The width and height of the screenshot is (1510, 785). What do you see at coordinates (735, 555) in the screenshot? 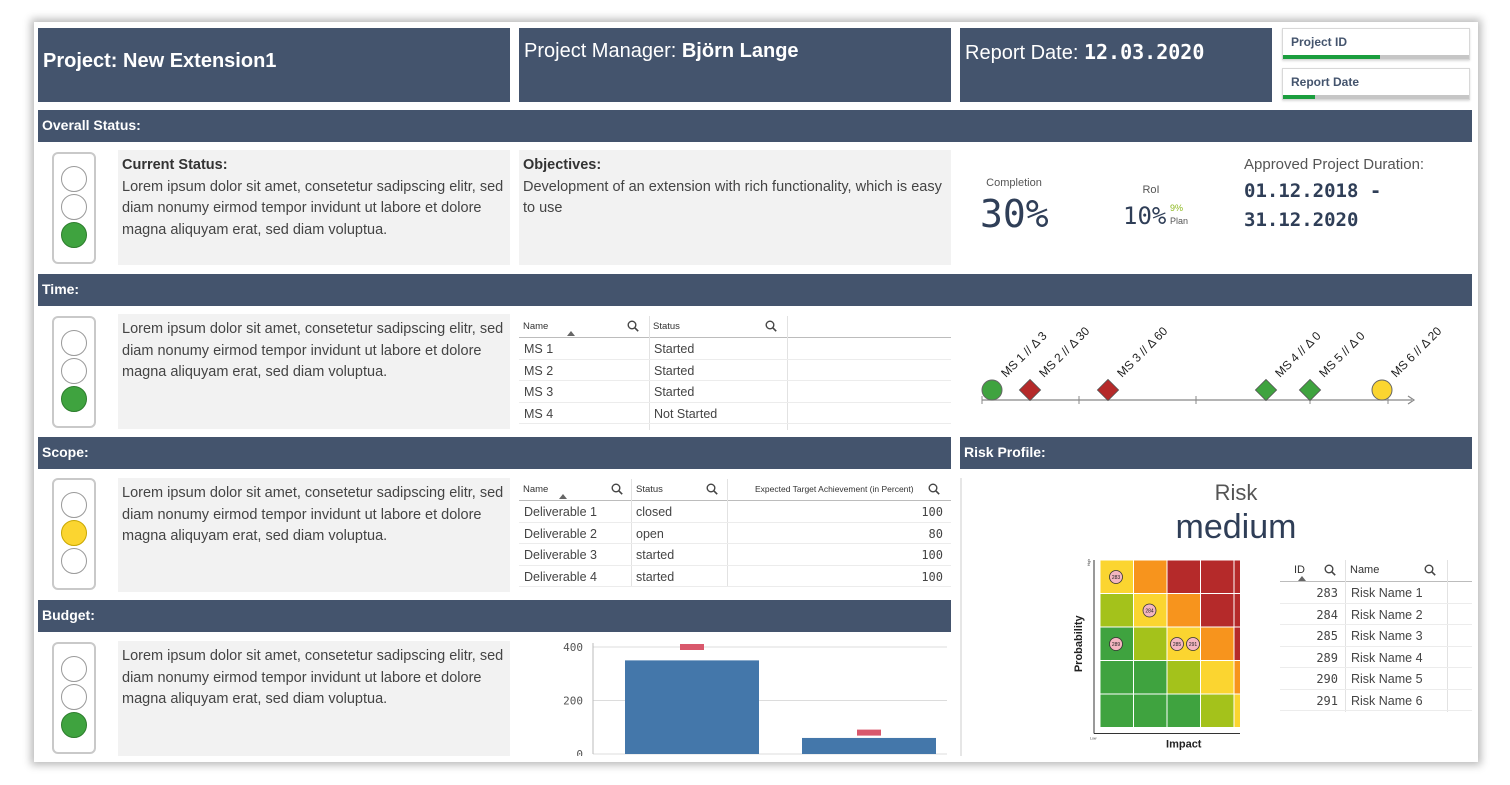
I see `table-row: Deliverable 3 started 100` at bounding box center [735, 555].